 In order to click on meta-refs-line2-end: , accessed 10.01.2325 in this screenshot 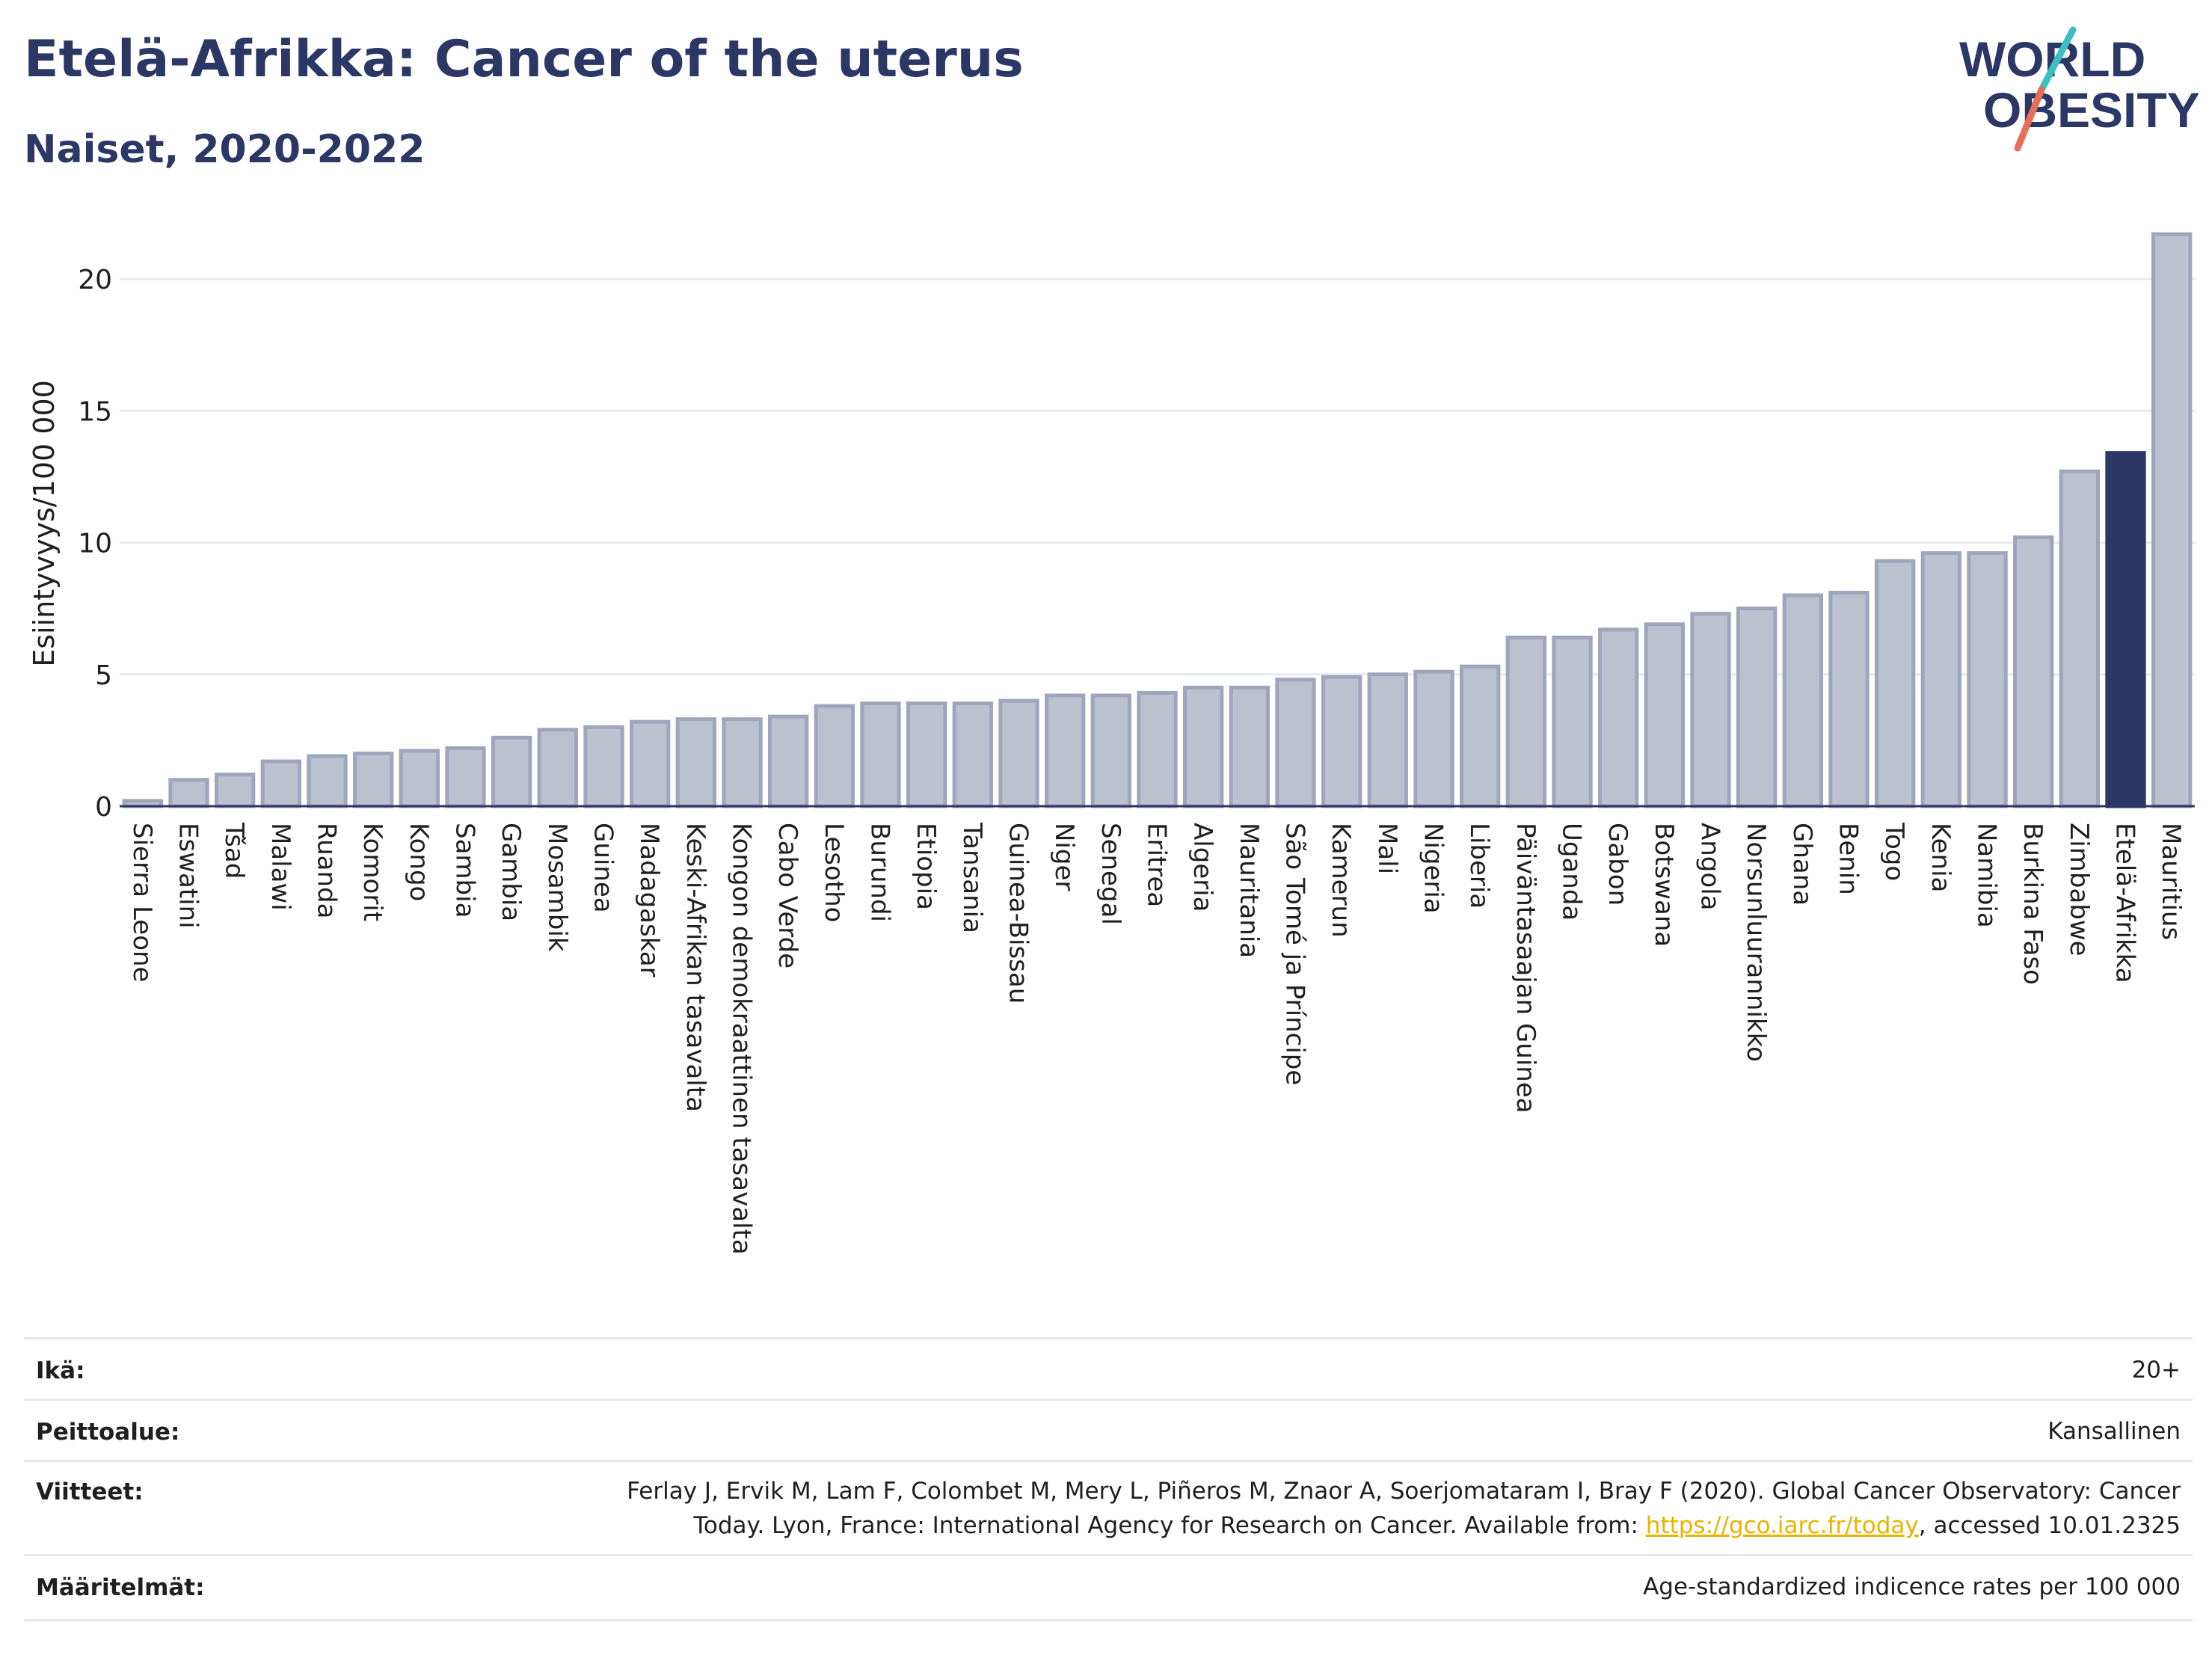, I will do `click(2049, 1525)`.